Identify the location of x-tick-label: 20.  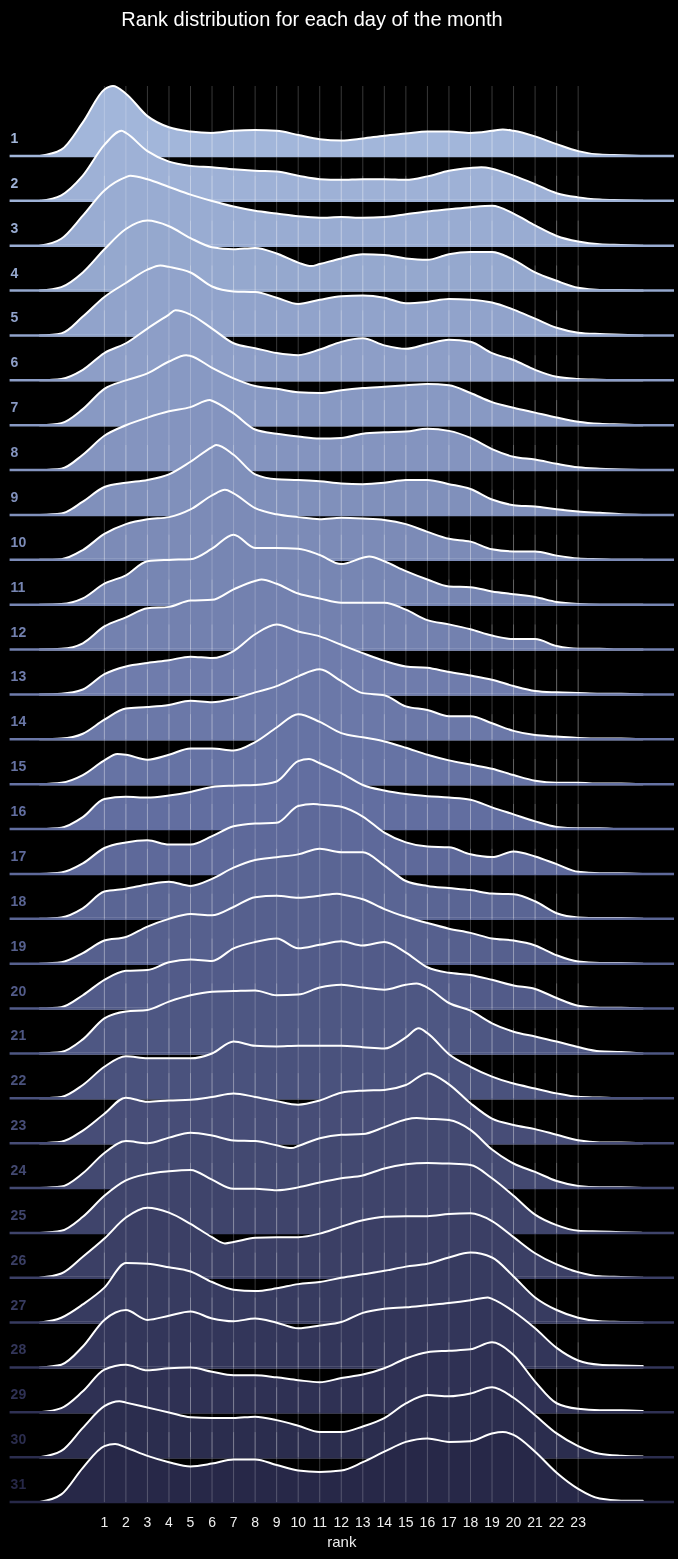
(513, 1522).